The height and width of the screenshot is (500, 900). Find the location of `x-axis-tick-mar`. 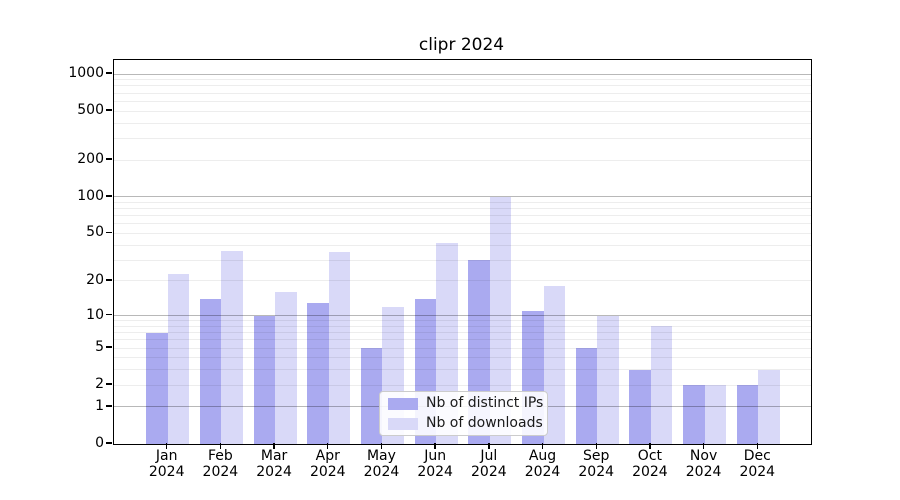

x-axis-tick-mar is located at coordinates (274, 446).